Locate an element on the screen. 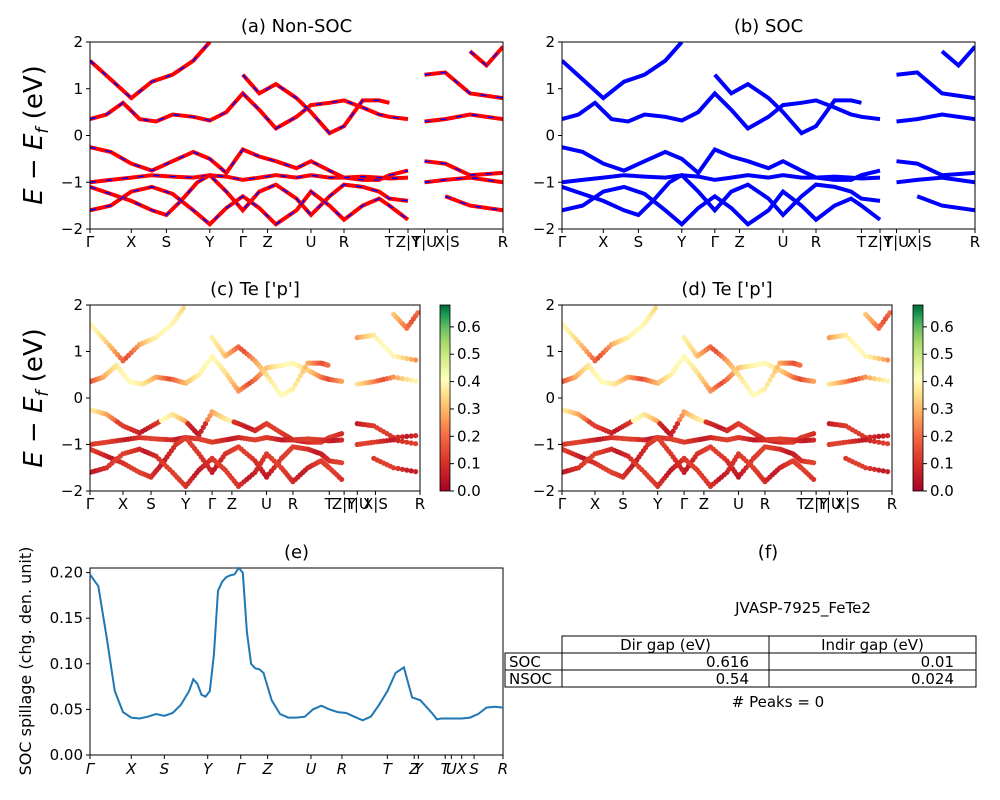  y-tick-label: 0.15 is located at coordinates (66, 618).